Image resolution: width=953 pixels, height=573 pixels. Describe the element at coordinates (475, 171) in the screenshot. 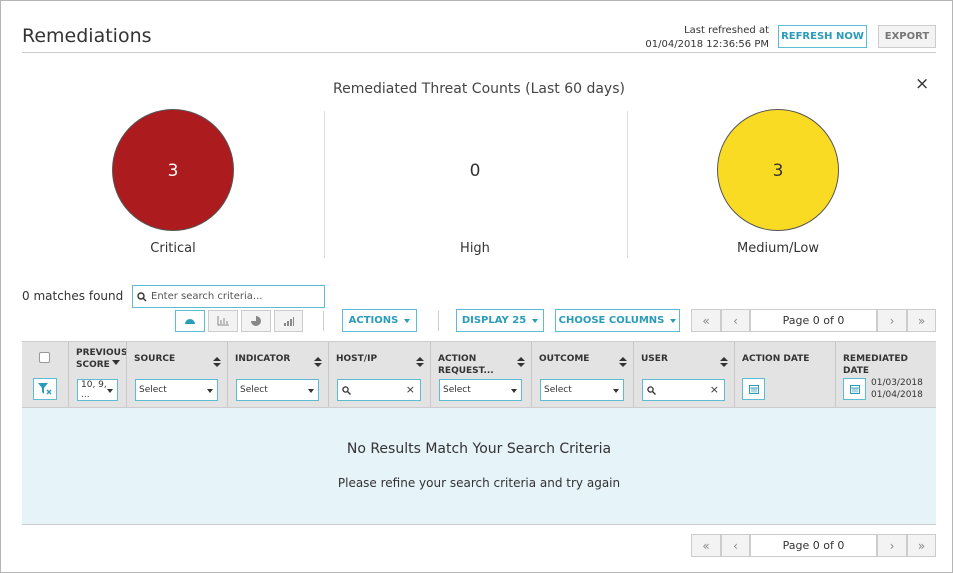

I see `count-value: 0` at that location.